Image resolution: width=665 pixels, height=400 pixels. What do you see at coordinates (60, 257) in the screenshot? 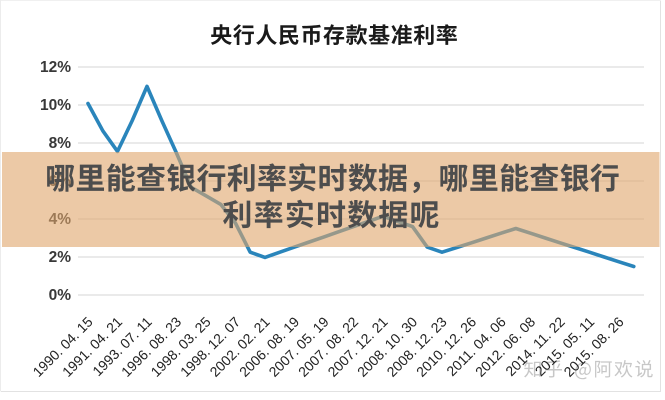
I see `svg-text: 2%` at bounding box center [60, 257].